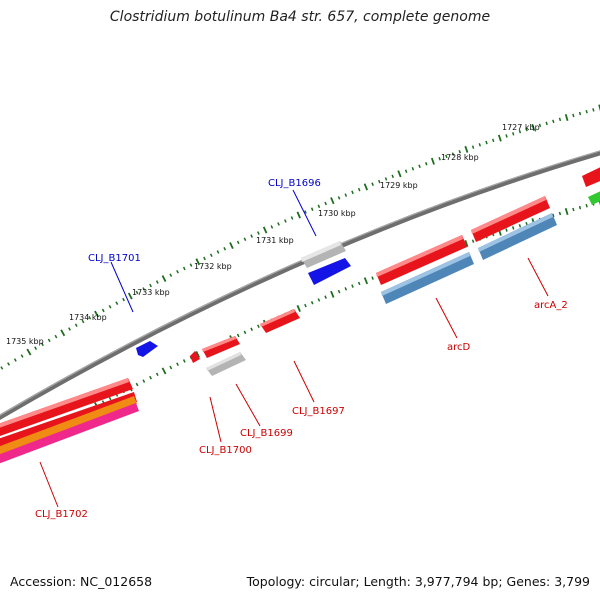 The width and height of the screenshot is (600, 600). I want to click on tick-label-1732: 1732 kbp, so click(213, 266).